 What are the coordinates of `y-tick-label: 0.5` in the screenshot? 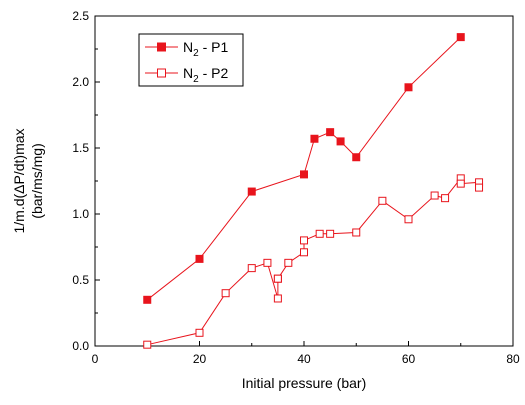 It's located at (80, 280).